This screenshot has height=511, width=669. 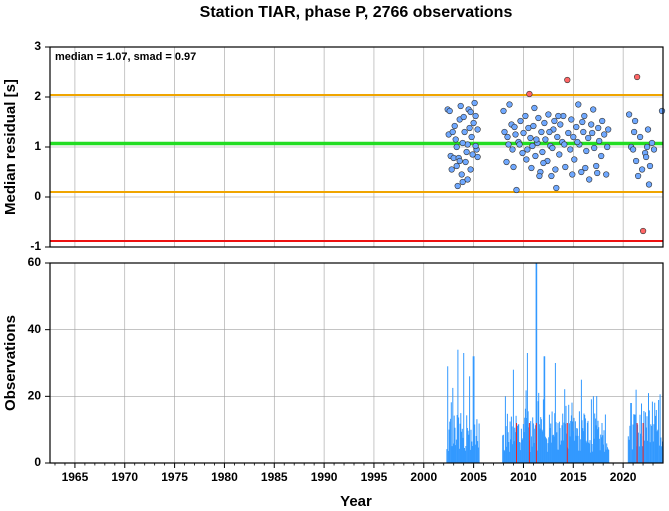 I want to click on top-y-tick-label-1: 1, so click(x=37, y=146).